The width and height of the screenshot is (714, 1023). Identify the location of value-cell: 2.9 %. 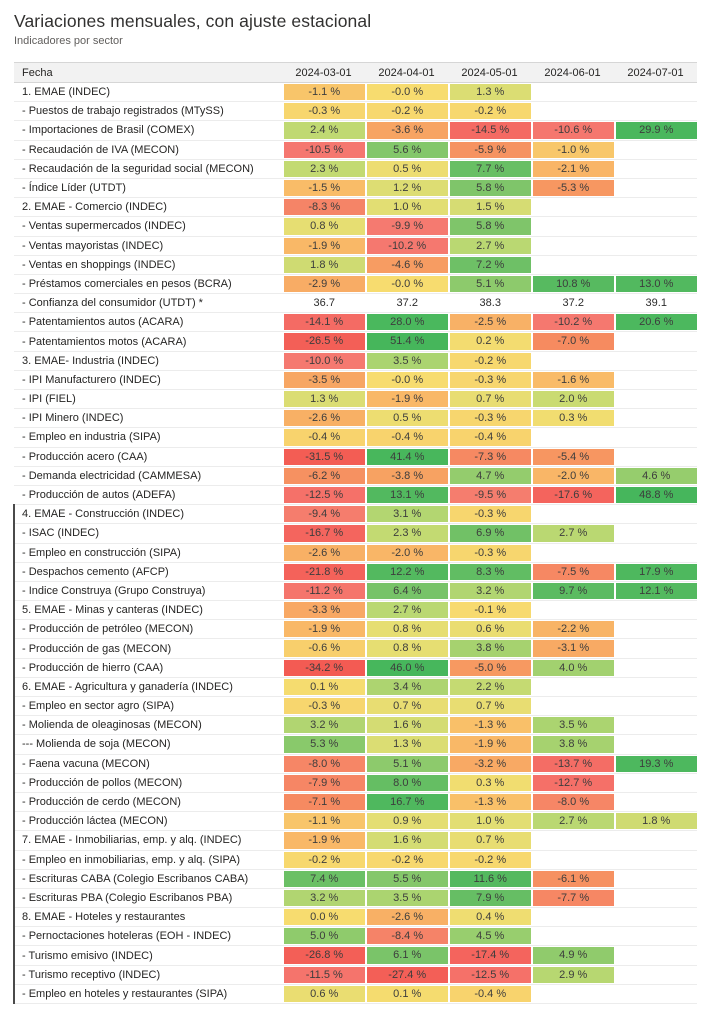
(572, 975).